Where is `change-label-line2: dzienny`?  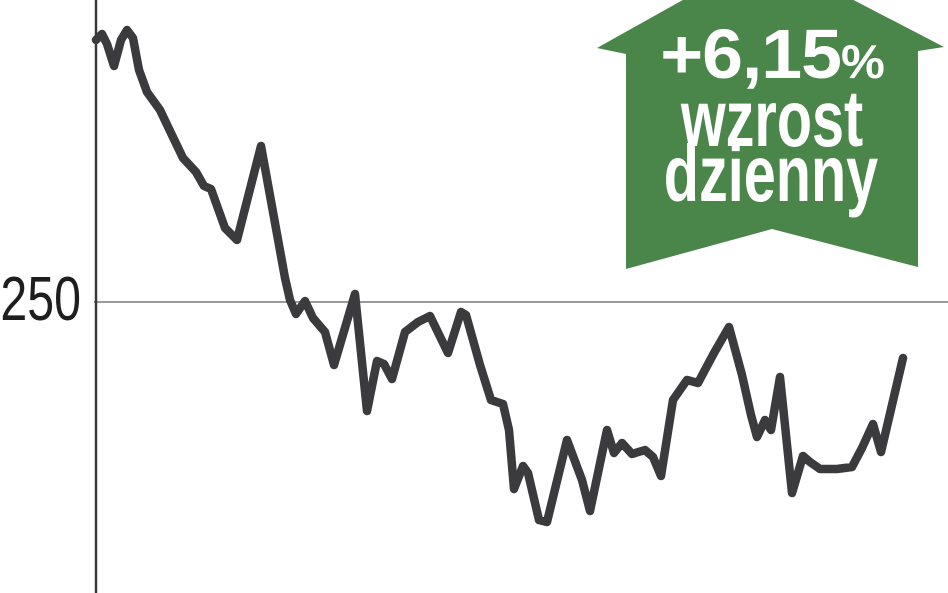 change-label-line2: dzienny is located at coordinates (771, 174).